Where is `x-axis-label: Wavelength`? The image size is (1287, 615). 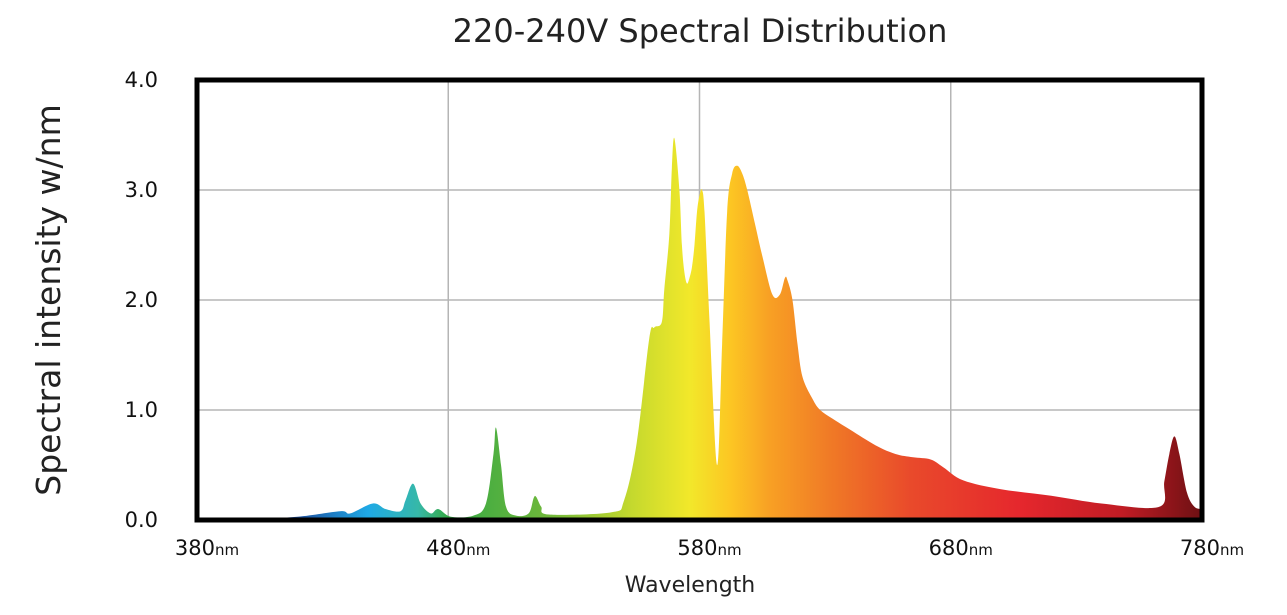 x-axis-label: Wavelength is located at coordinates (690, 585).